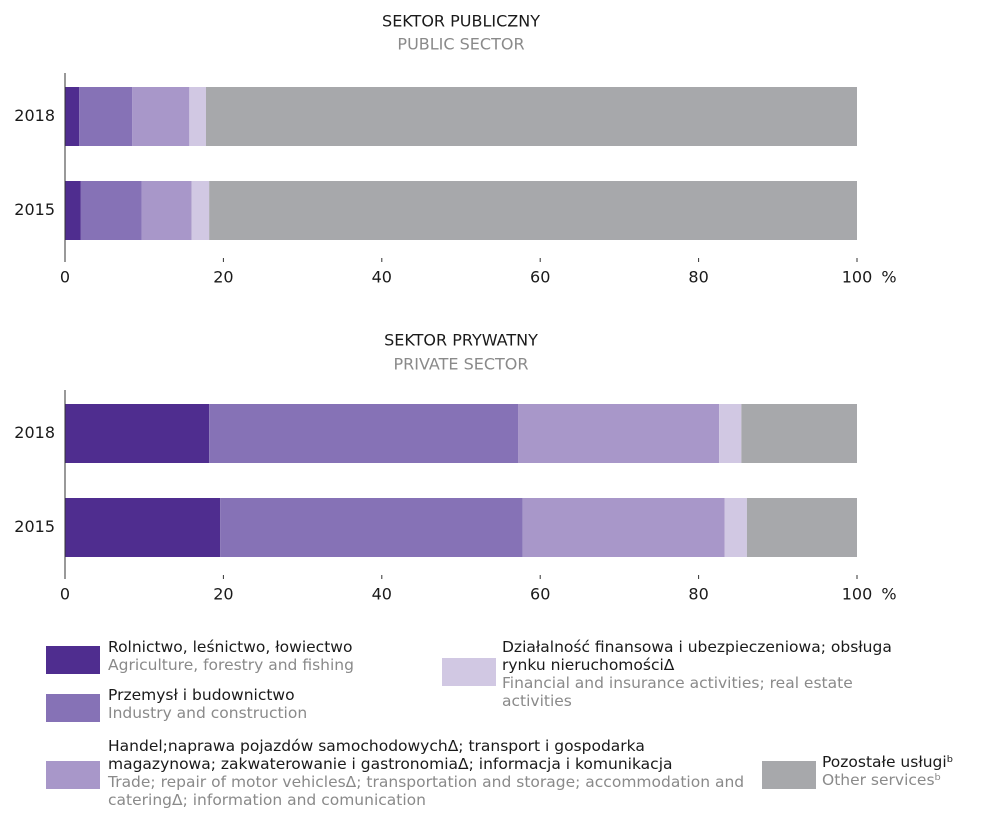  Describe the element at coordinates (461, 364) in the screenshot. I see `chart-subtitle: PRIVATE SECTOR` at that location.